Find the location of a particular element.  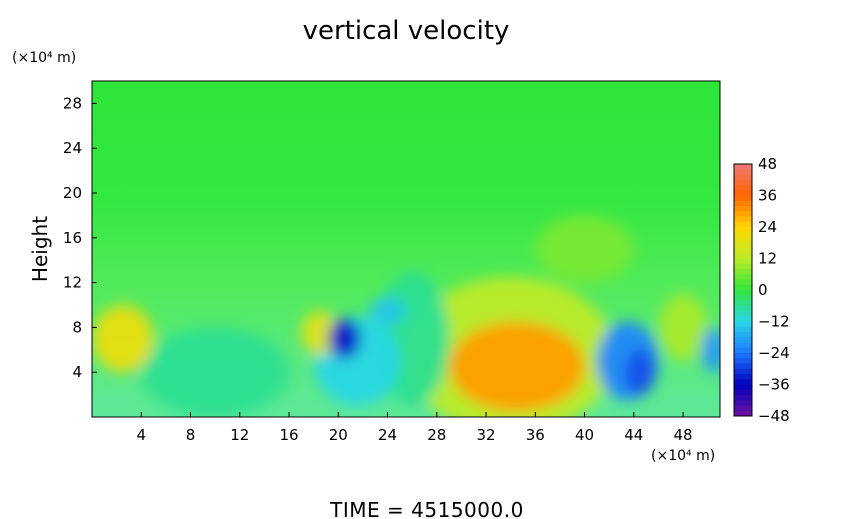

x-tick-label: 4 is located at coordinates (141, 435).